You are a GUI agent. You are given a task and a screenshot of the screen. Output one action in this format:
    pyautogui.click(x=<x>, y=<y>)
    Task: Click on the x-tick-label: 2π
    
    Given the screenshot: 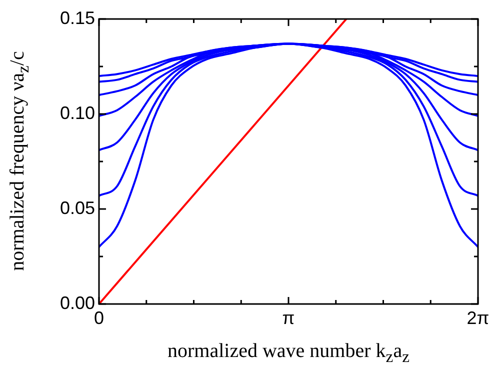 What is the action you would take?
    pyautogui.click(x=478, y=318)
    